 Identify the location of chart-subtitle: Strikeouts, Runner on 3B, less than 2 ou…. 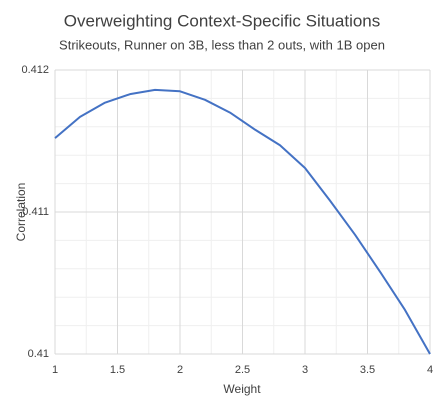
(222, 44).